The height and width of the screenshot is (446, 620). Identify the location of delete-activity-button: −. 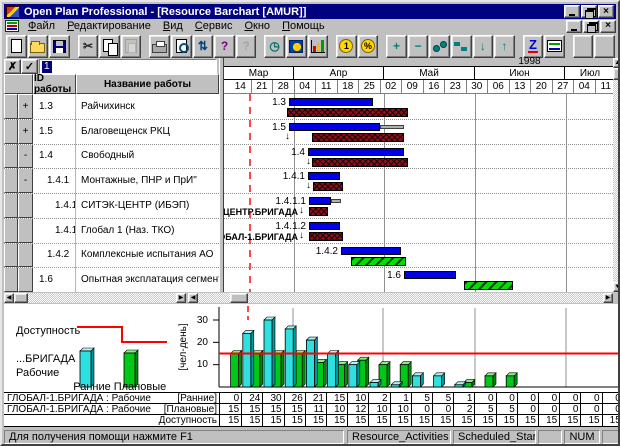
(418, 46).